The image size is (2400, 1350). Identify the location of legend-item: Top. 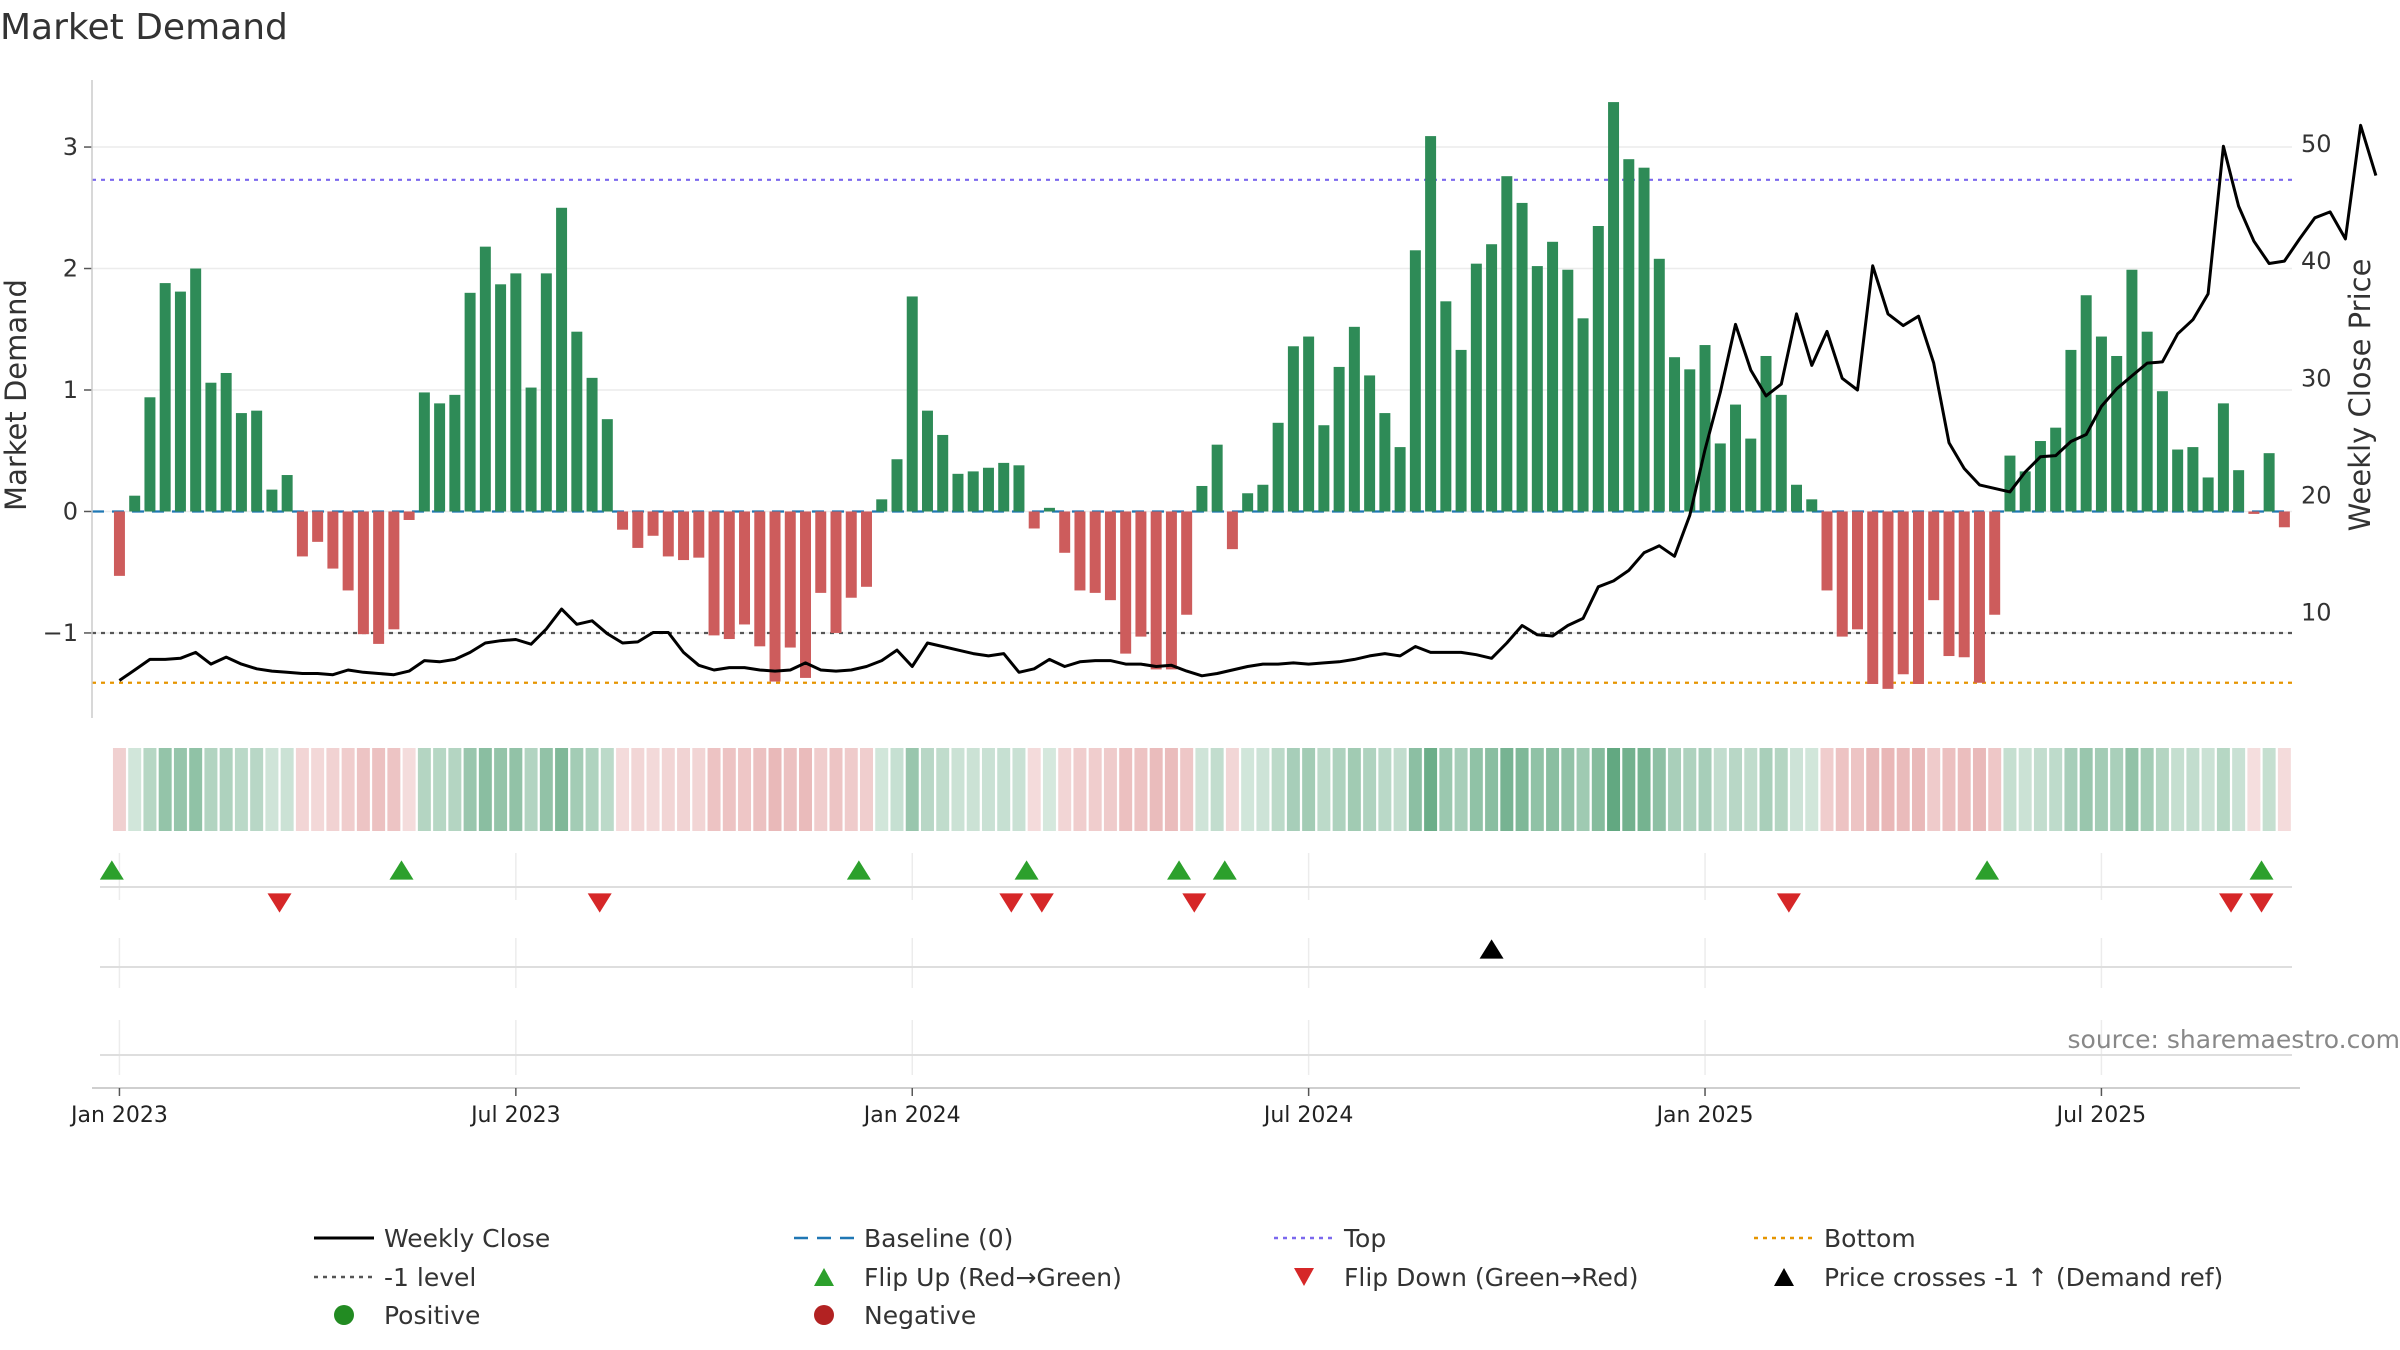
(1330, 1238).